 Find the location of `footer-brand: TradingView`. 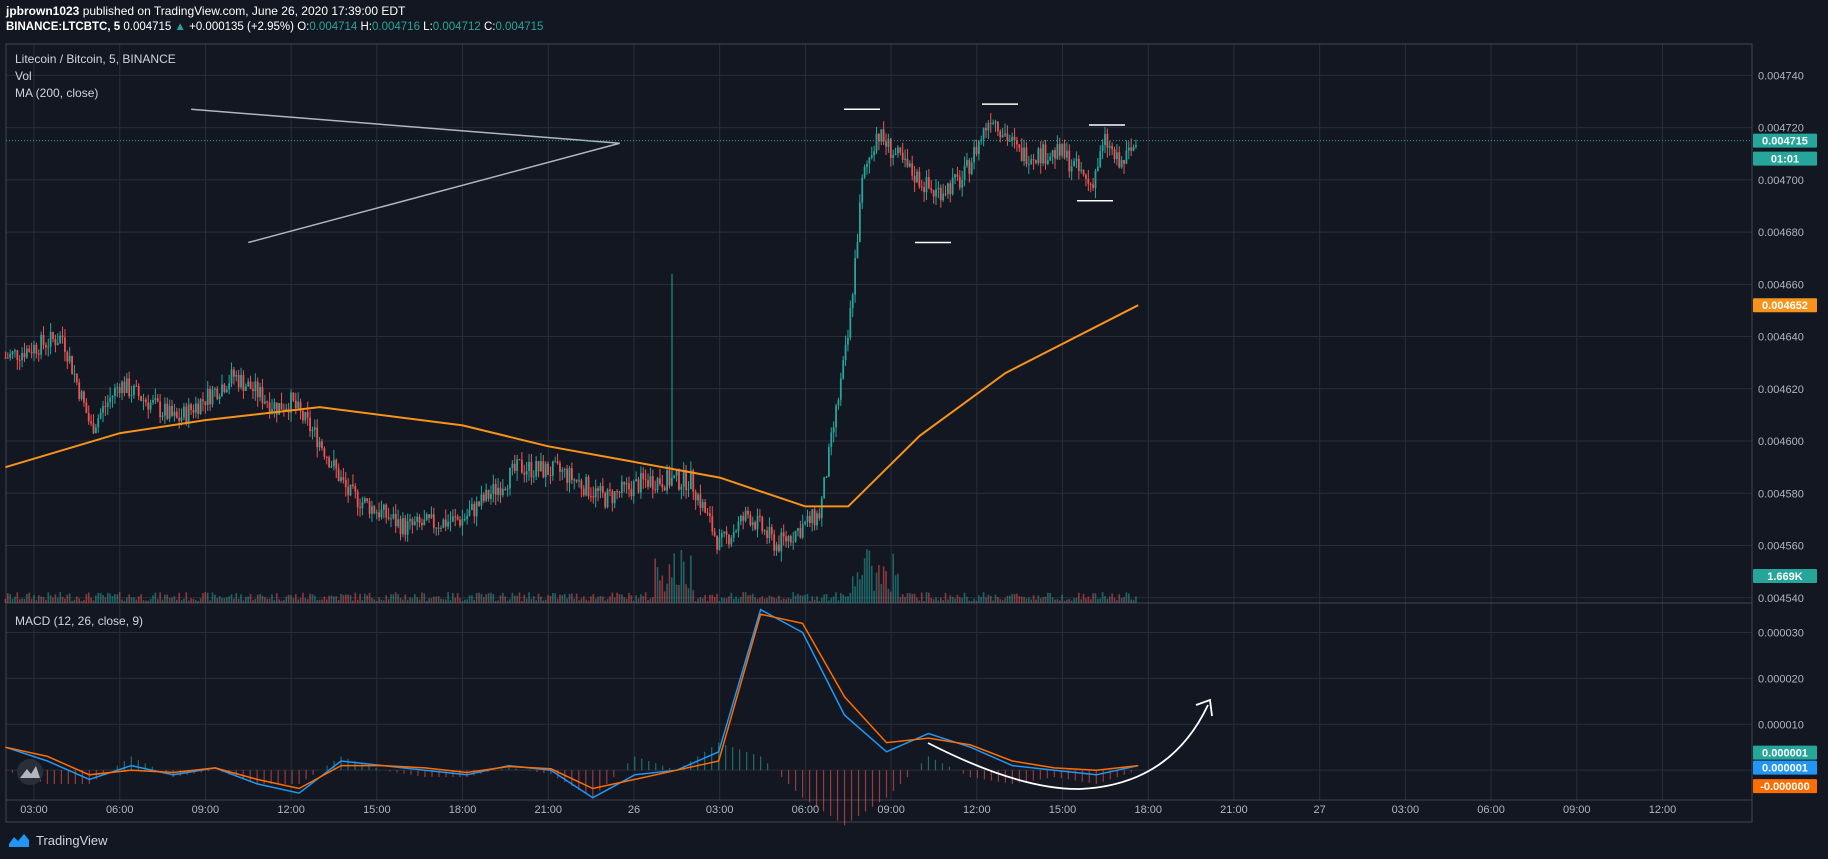

footer-brand: TradingView is located at coordinates (58, 840).